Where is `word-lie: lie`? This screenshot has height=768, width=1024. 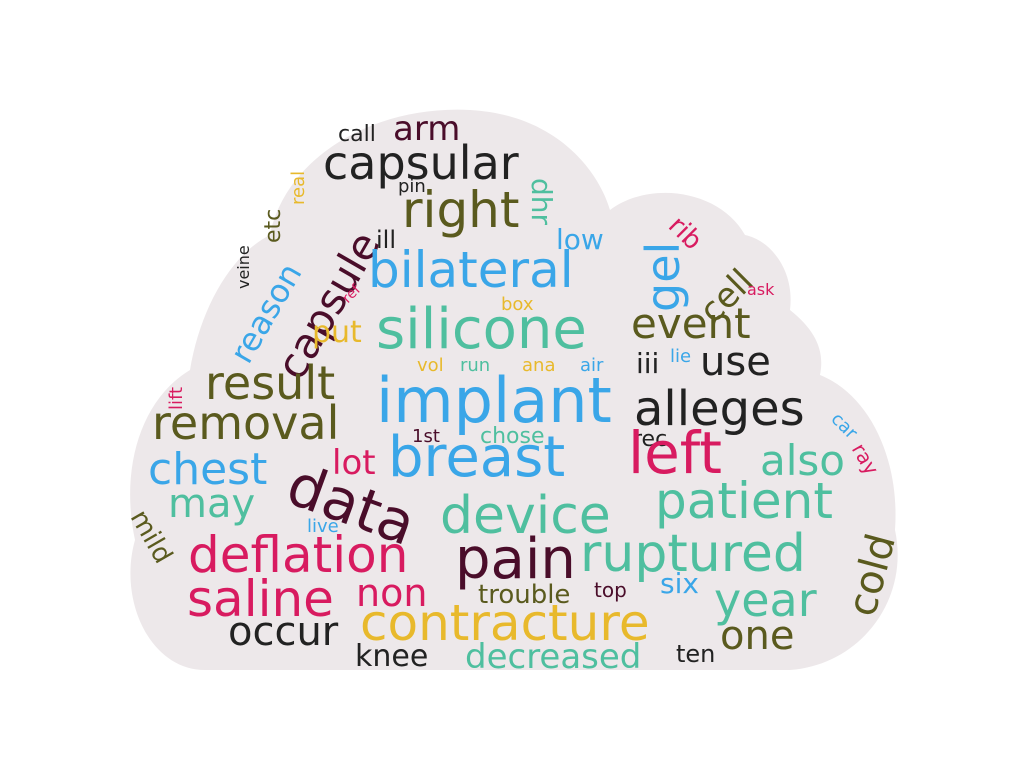 word-lie: lie is located at coordinates (681, 356).